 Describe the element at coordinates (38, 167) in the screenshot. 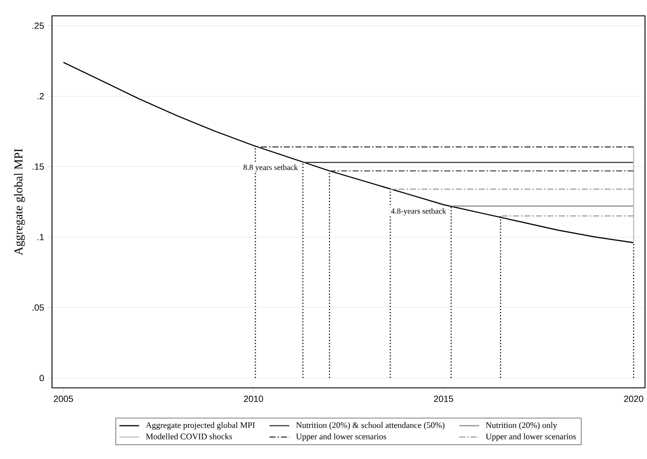

I see `y-tick-label: .15` at that location.